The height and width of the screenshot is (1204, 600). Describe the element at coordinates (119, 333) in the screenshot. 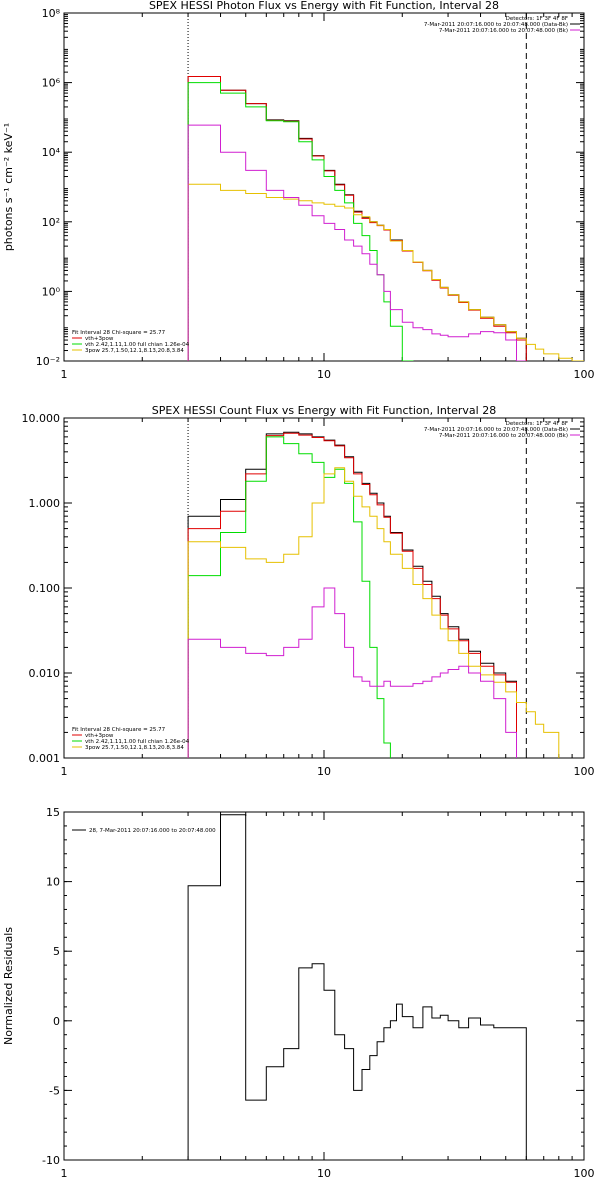

I see `panel1-fit-info: Fit Interval 28 Chi-square = 25.77` at that location.